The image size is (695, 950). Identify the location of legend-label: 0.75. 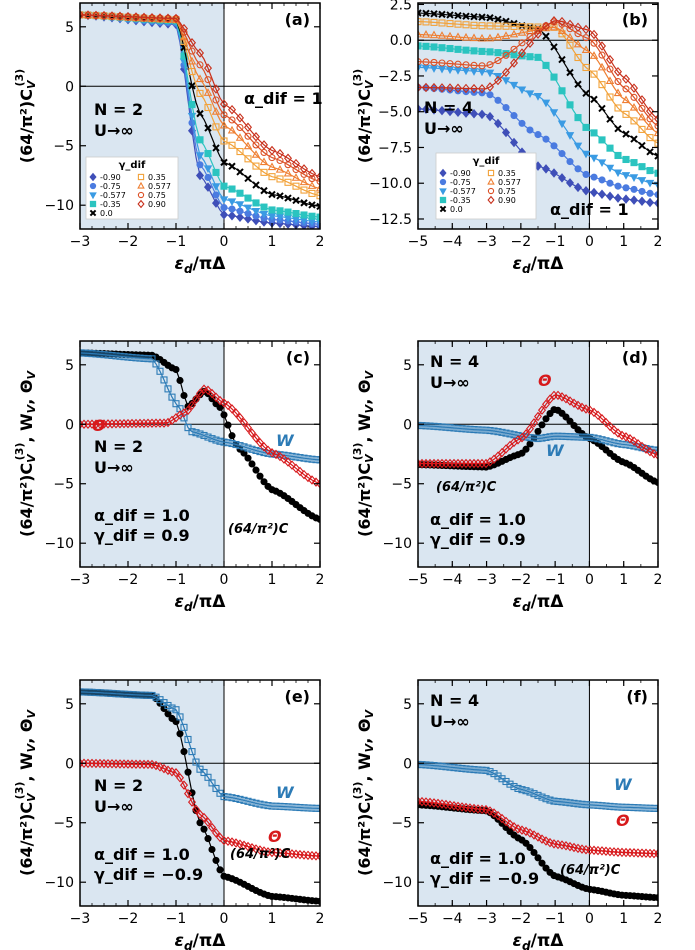
(157, 195).